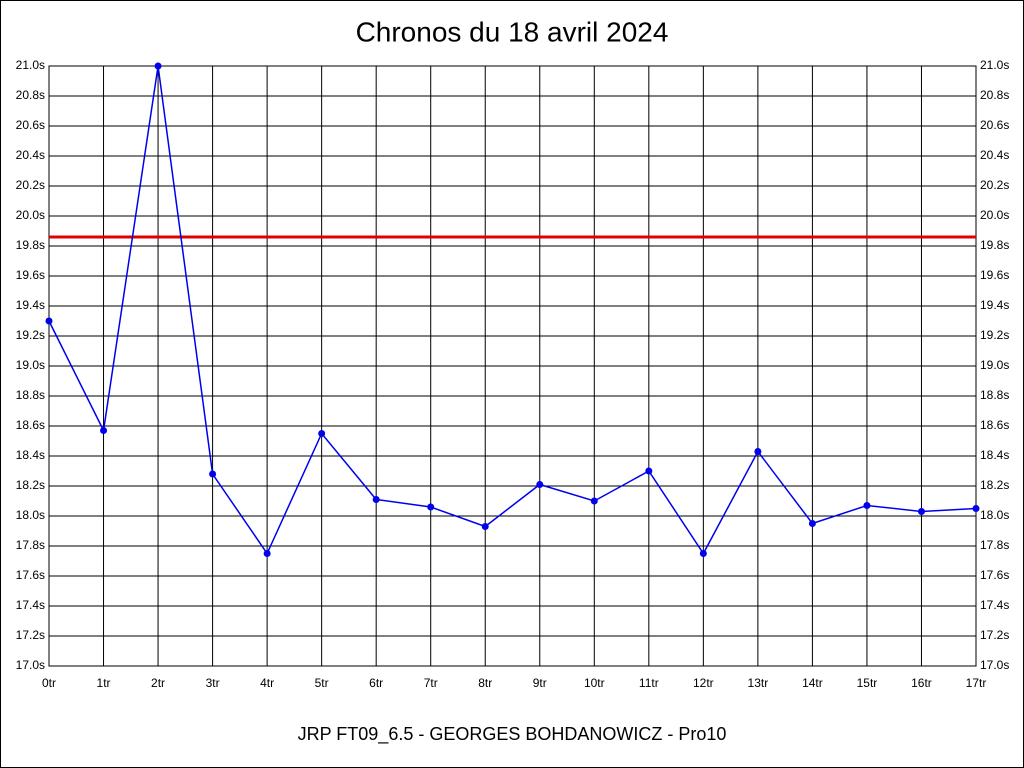  I want to click on y-tick-label: 21.0s, so click(30, 65).